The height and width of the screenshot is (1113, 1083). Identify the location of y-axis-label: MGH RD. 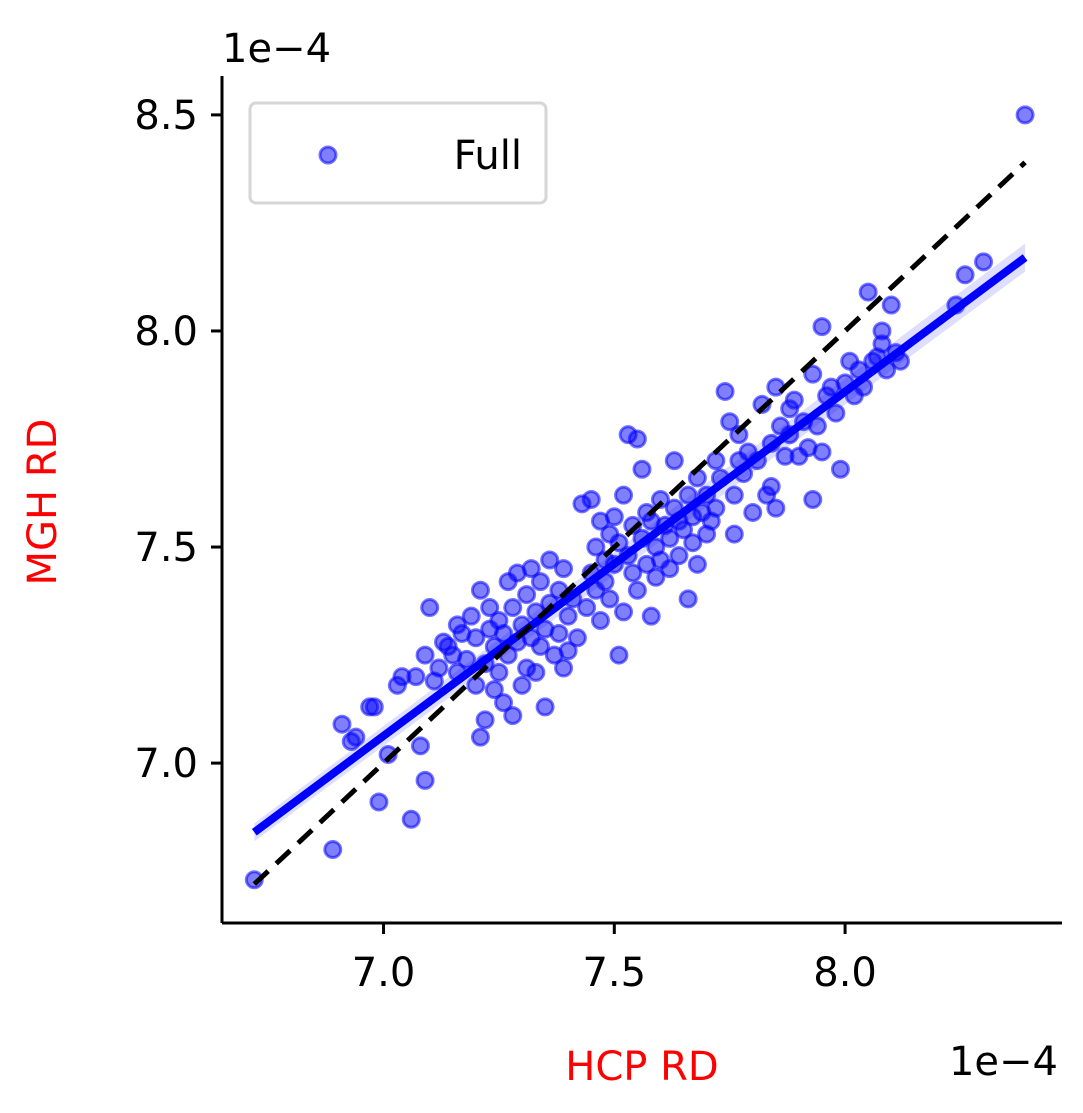
(43, 502).